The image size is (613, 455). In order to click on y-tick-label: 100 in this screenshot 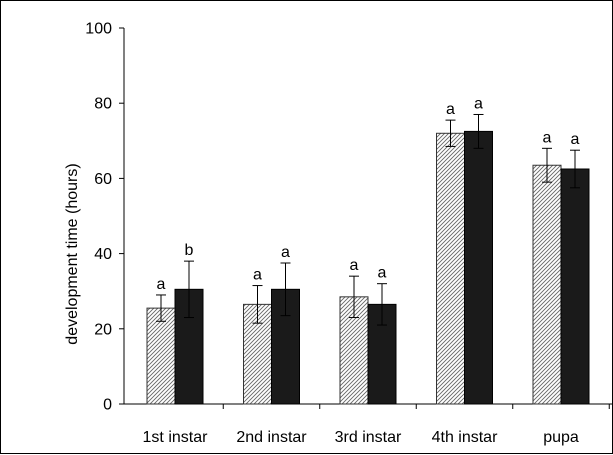, I will do `click(98, 29)`.